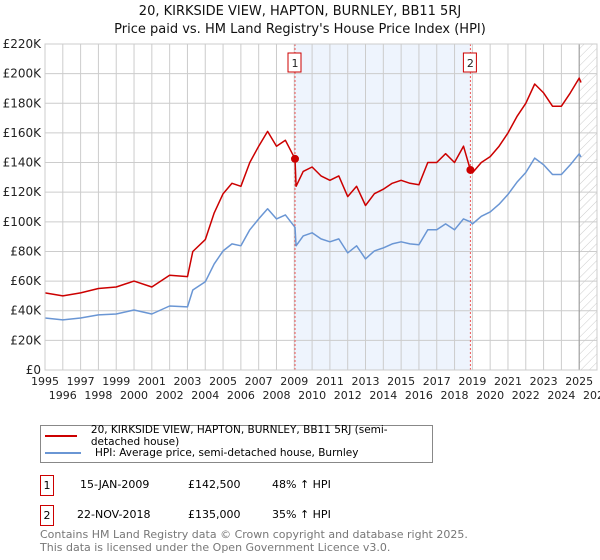 This screenshot has width=600, height=560. I want to click on y-tick-label: £80K, so click(26, 251).